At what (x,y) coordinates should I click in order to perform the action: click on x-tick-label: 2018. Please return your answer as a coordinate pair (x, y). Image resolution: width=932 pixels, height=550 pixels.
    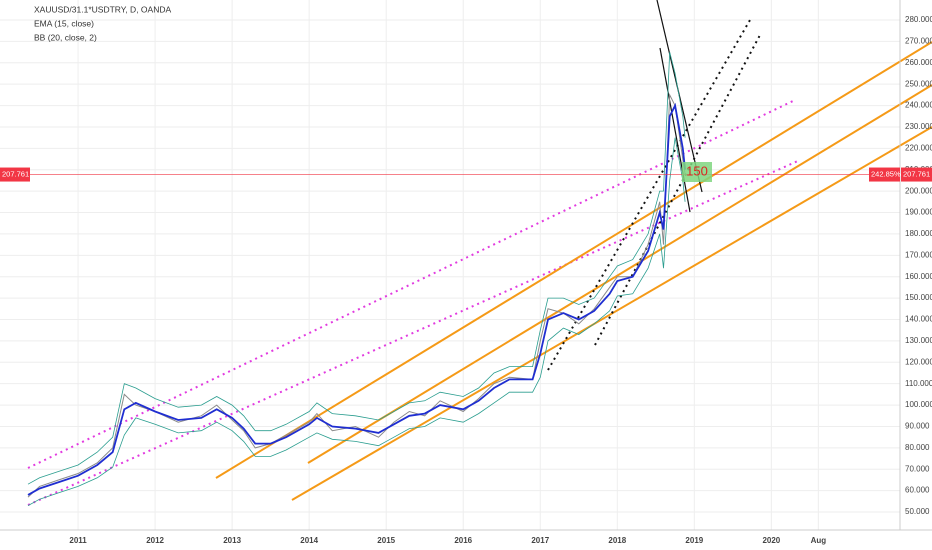
    Looking at the image, I should click on (617, 540).